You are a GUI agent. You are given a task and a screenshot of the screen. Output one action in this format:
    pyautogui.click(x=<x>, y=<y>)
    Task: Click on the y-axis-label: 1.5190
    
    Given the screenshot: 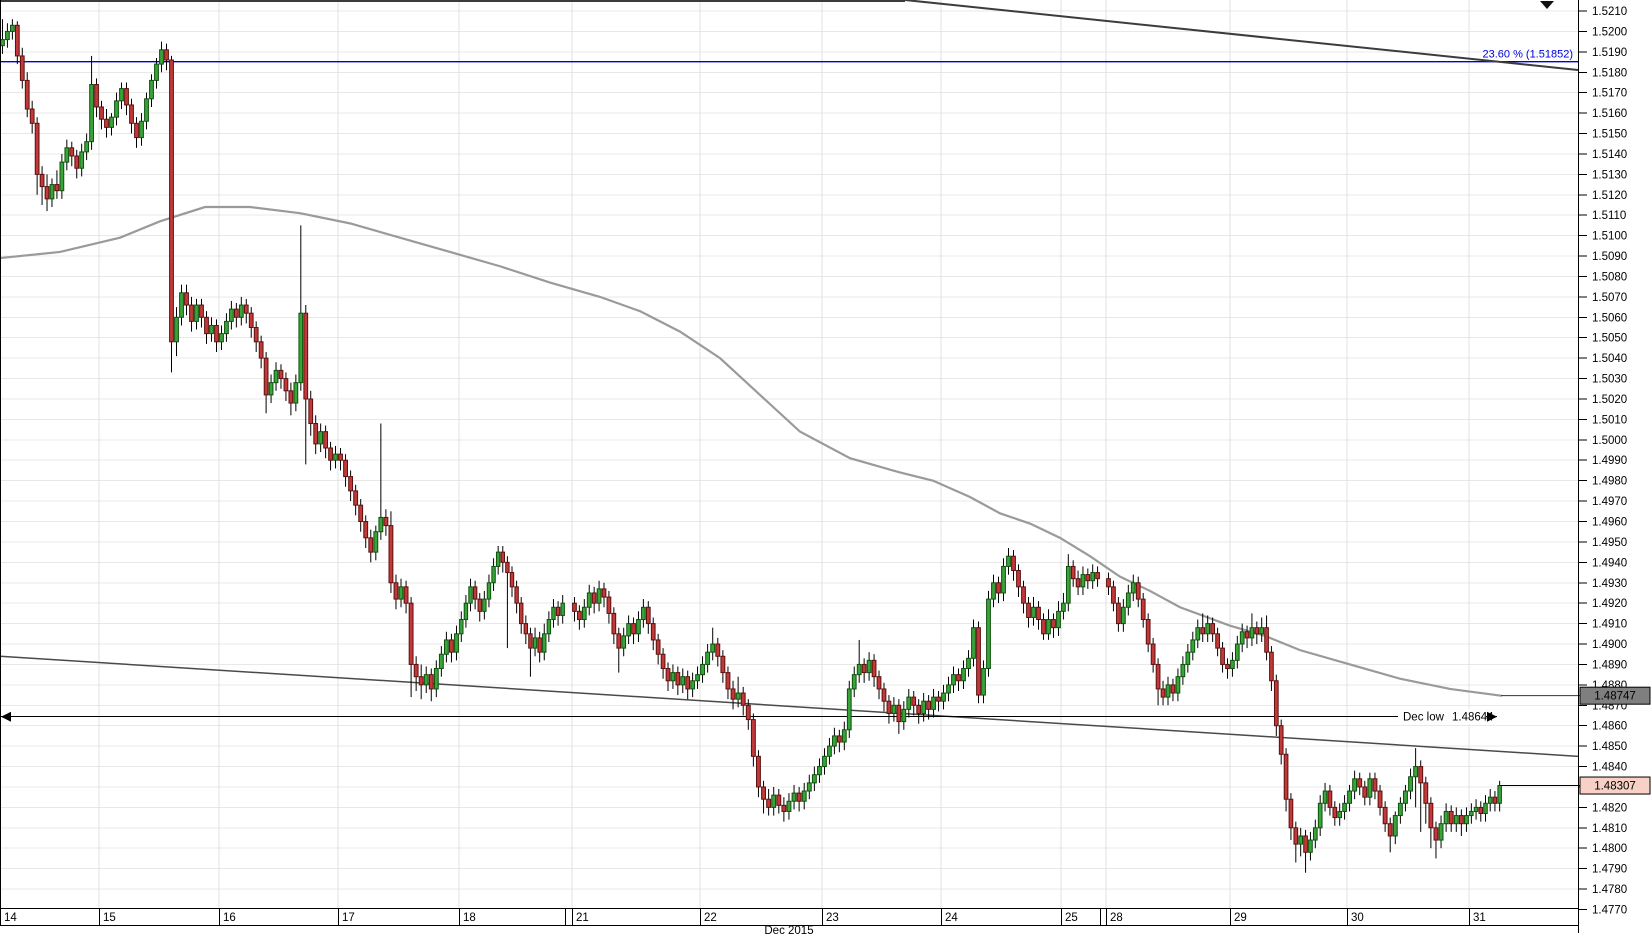 What is the action you would take?
    pyautogui.click(x=1609, y=53)
    